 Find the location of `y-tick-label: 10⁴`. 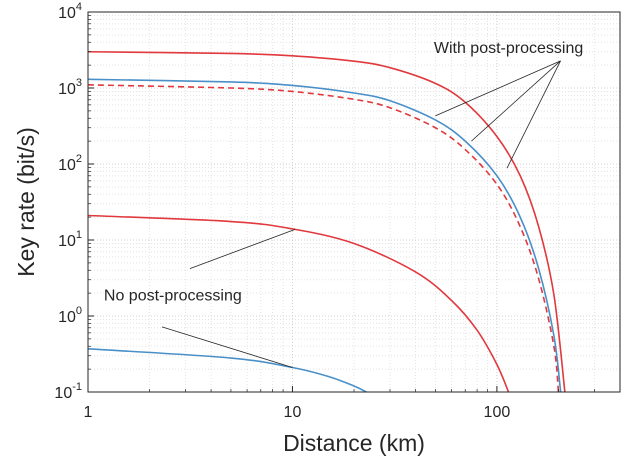

y-tick-label: 10⁴ is located at coordinates (70, 11).